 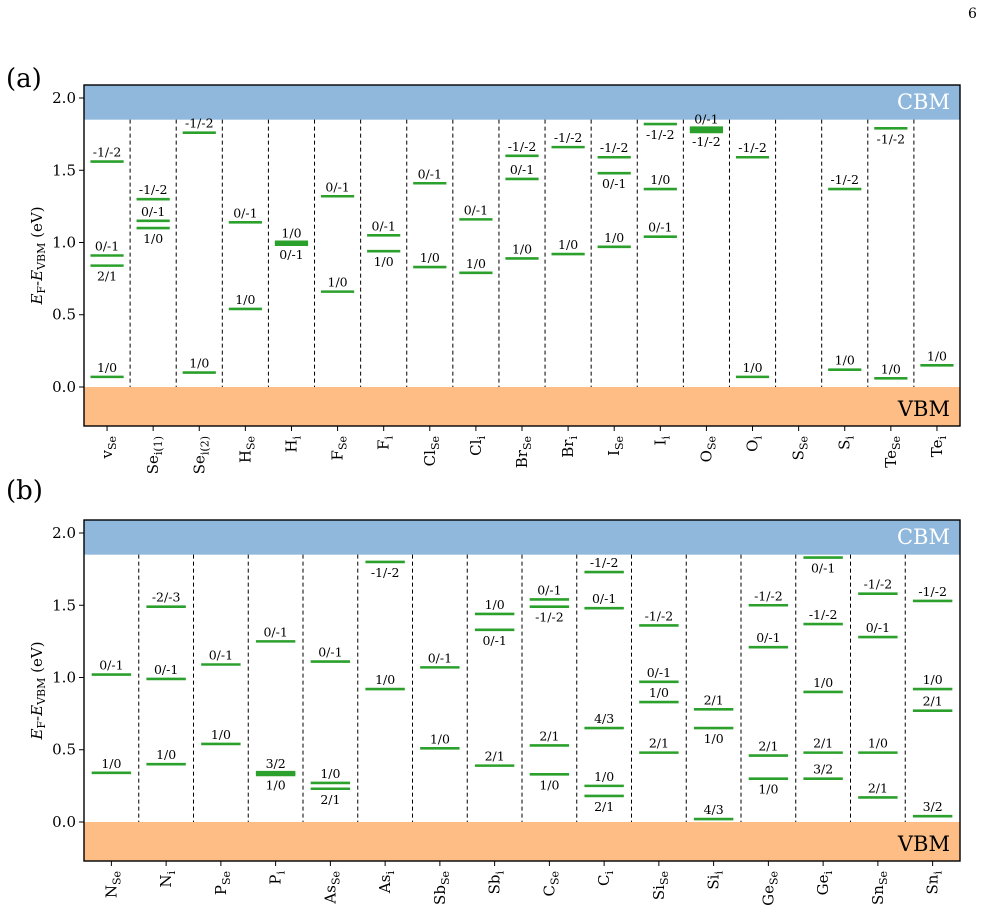 I want to click on defect-column-BrSe: -1/-2 0/-1 1/0, so click(x=522, y=199).